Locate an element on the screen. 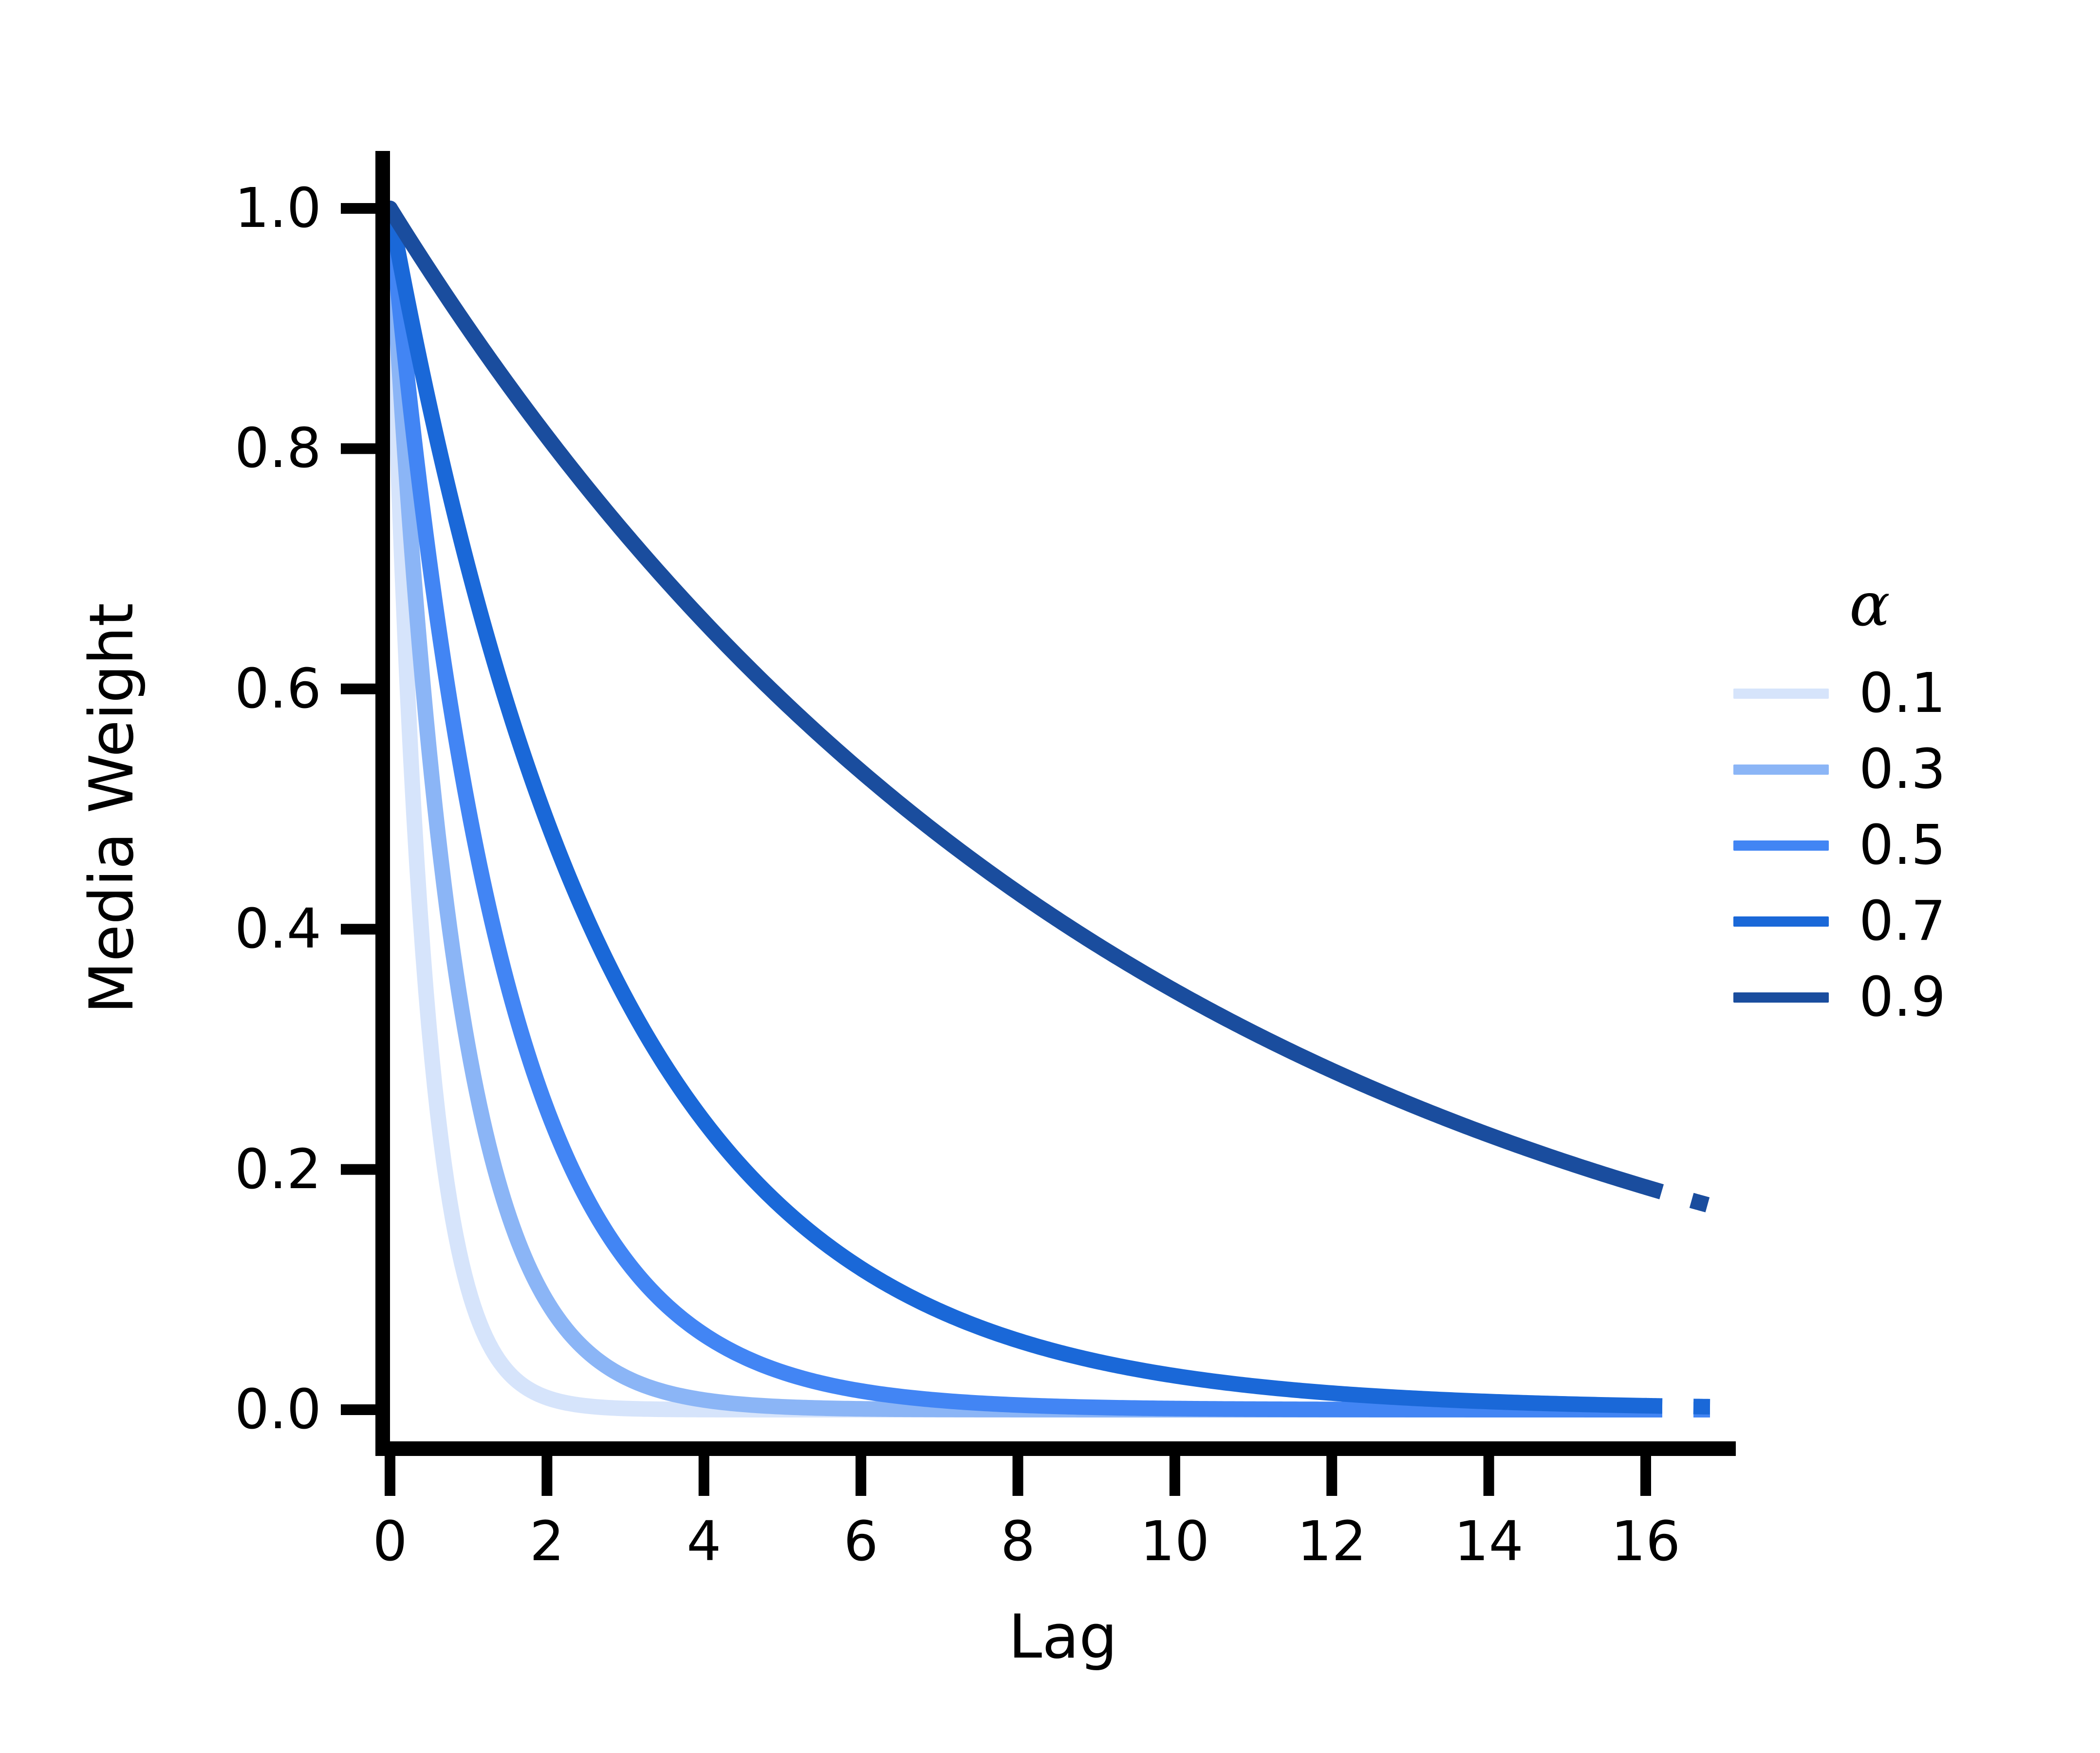 The height and width of the screenshot is (1753, 2100). y-tick-label-0: 0.0 is located at coordinates (278, 1409).